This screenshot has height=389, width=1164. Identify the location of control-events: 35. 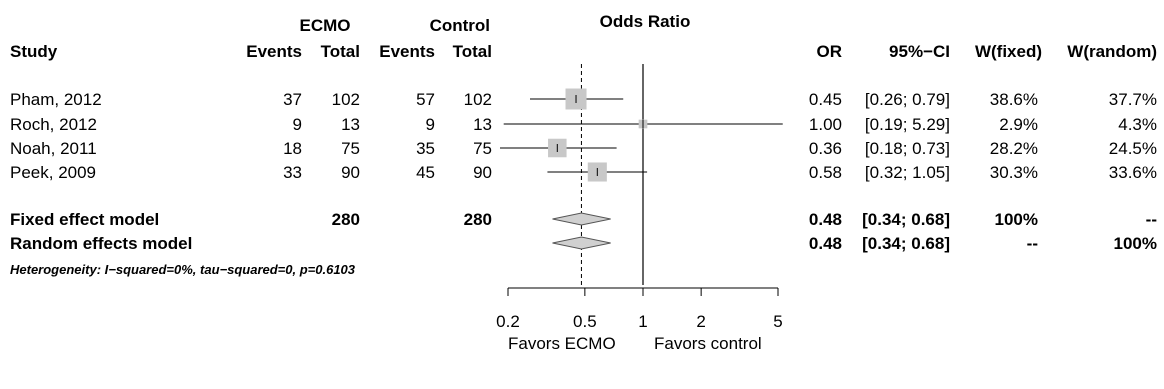
(425, 148).